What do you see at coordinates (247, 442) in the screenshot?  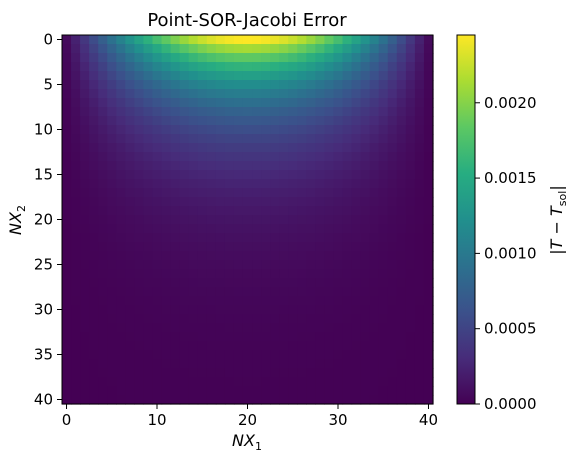 I see `x-axis-label: NX1` at bounding box center [247, 442].